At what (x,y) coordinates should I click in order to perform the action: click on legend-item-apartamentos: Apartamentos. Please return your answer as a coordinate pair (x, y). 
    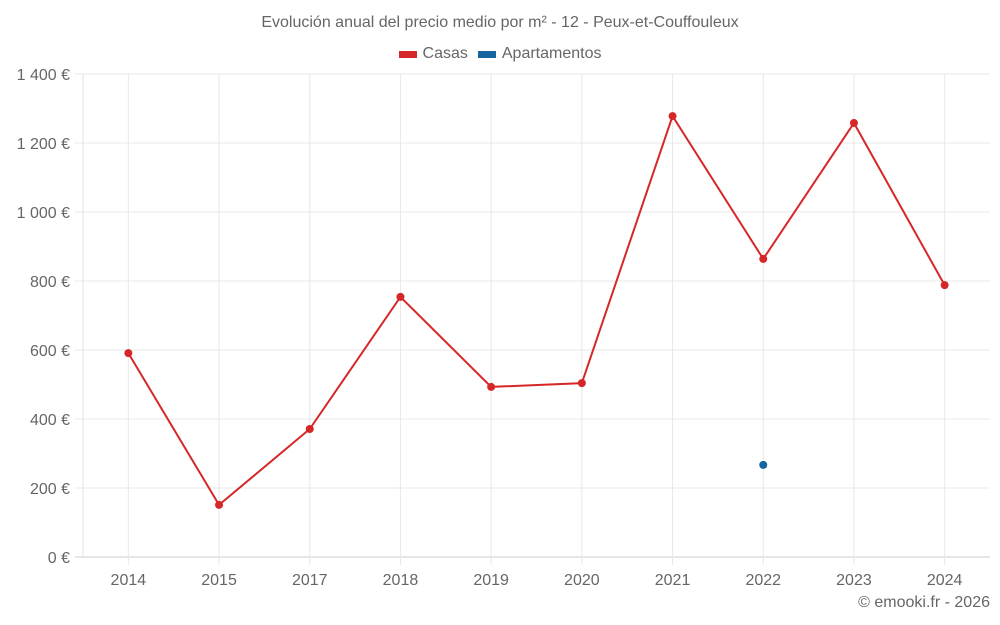
    Looking at the image, I should click on (539, 54).